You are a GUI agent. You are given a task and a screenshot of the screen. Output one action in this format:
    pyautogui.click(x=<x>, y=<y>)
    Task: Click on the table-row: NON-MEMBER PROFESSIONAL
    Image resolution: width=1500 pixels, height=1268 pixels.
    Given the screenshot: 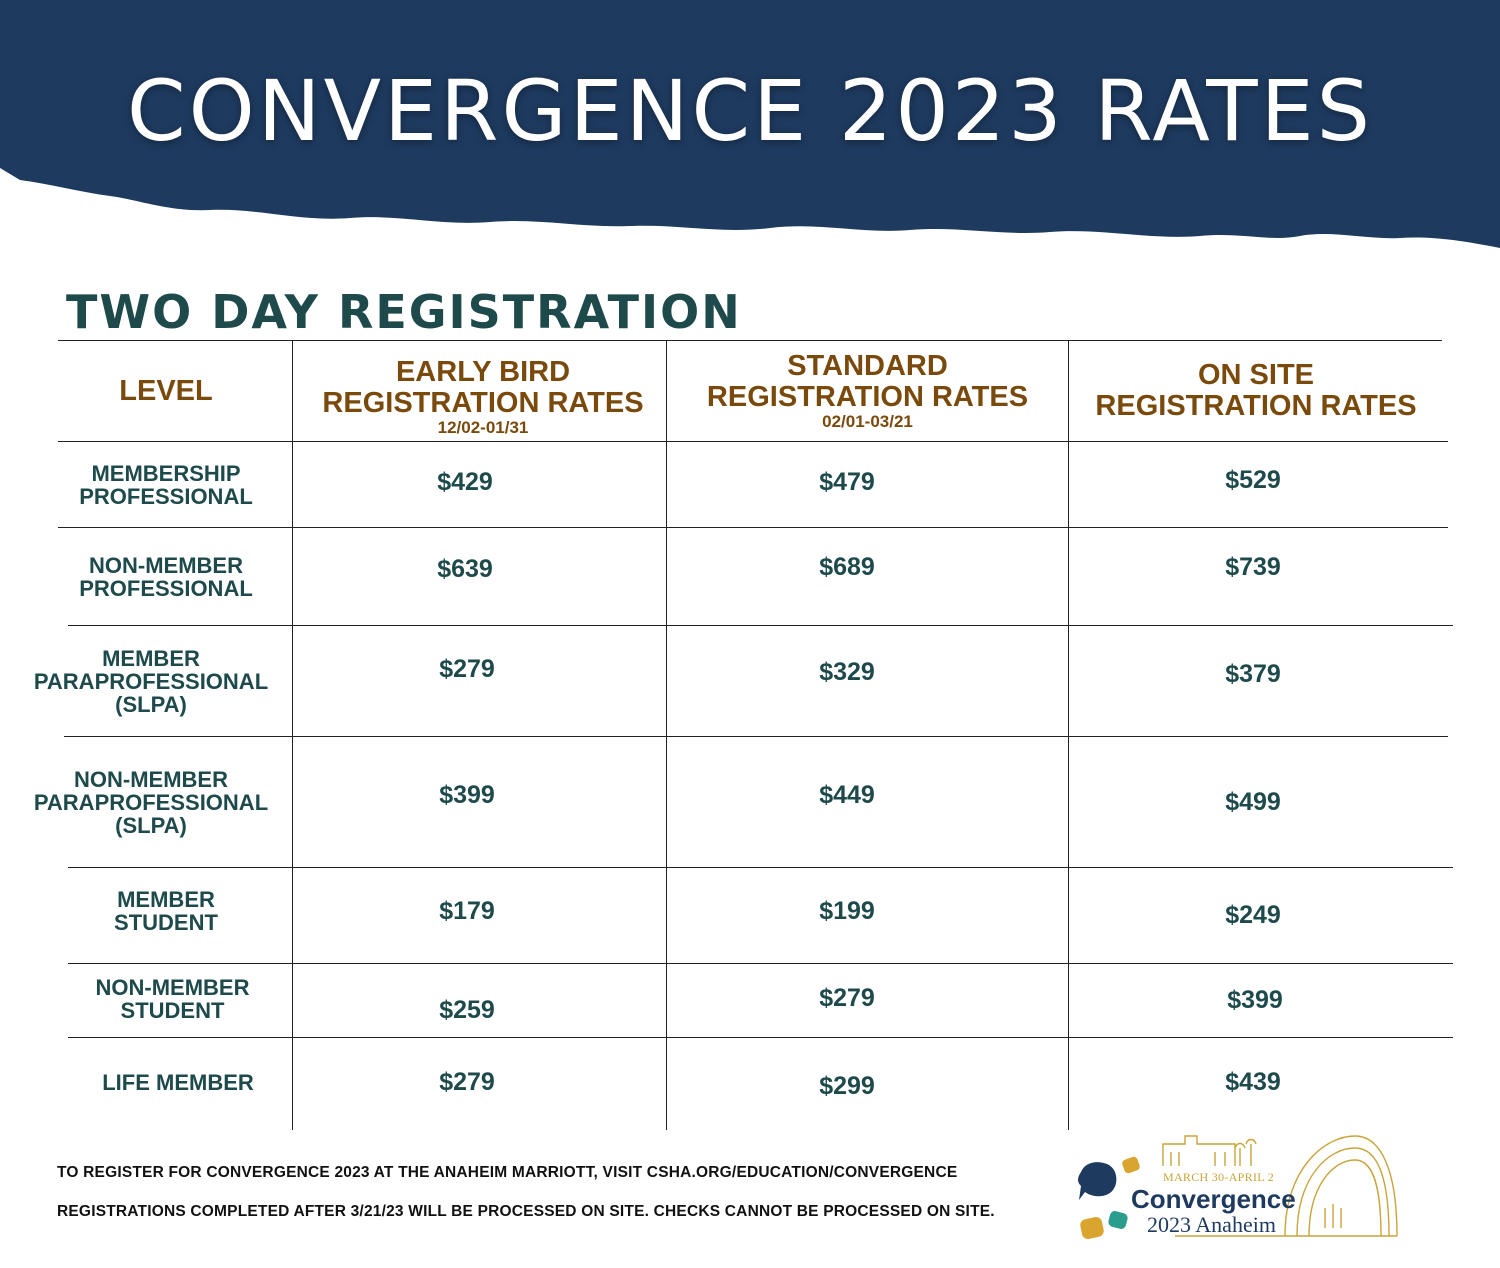 What is the action you would take?
    pyautogui.click(x=166, y=576)
    